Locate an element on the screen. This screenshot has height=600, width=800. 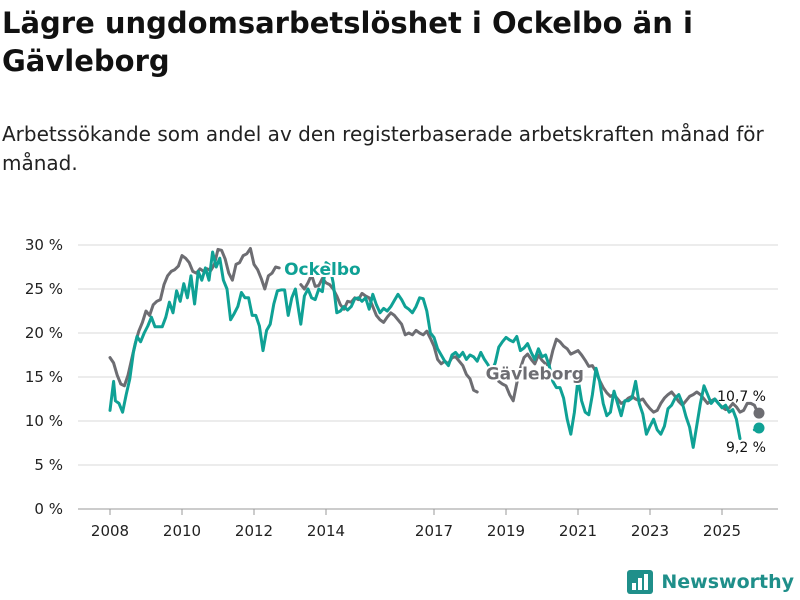
gavleborg-end-label: 10,7 % is located at coordinates (741, 397).